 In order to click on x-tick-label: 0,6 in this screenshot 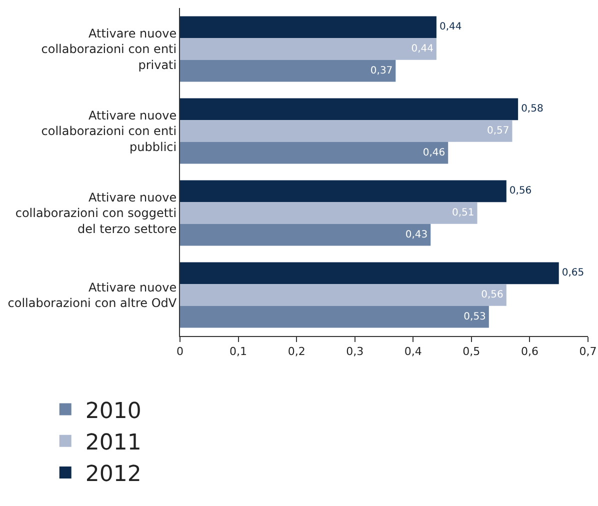, I will do `click(529, 351)`.